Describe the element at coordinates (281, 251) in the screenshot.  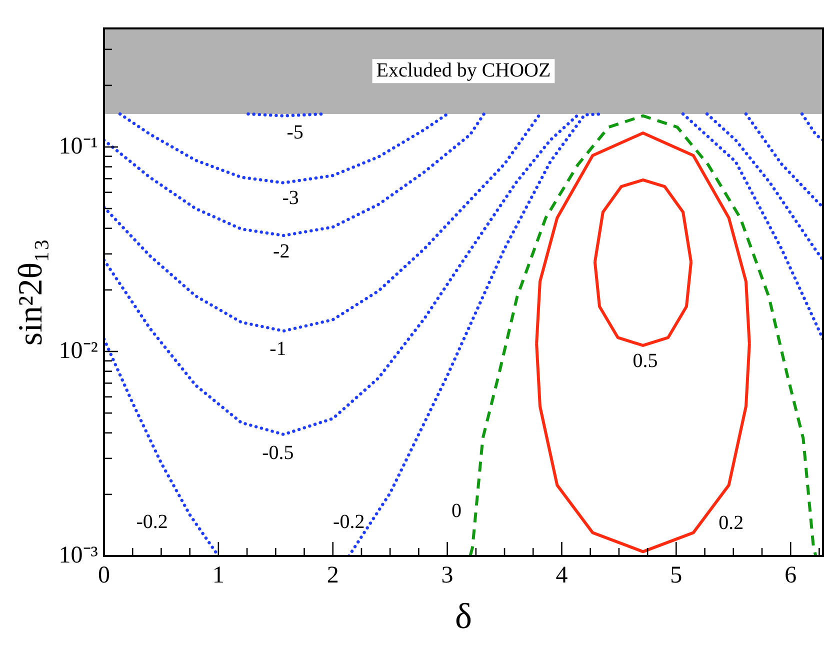
I see `series-label: -2` at that location.